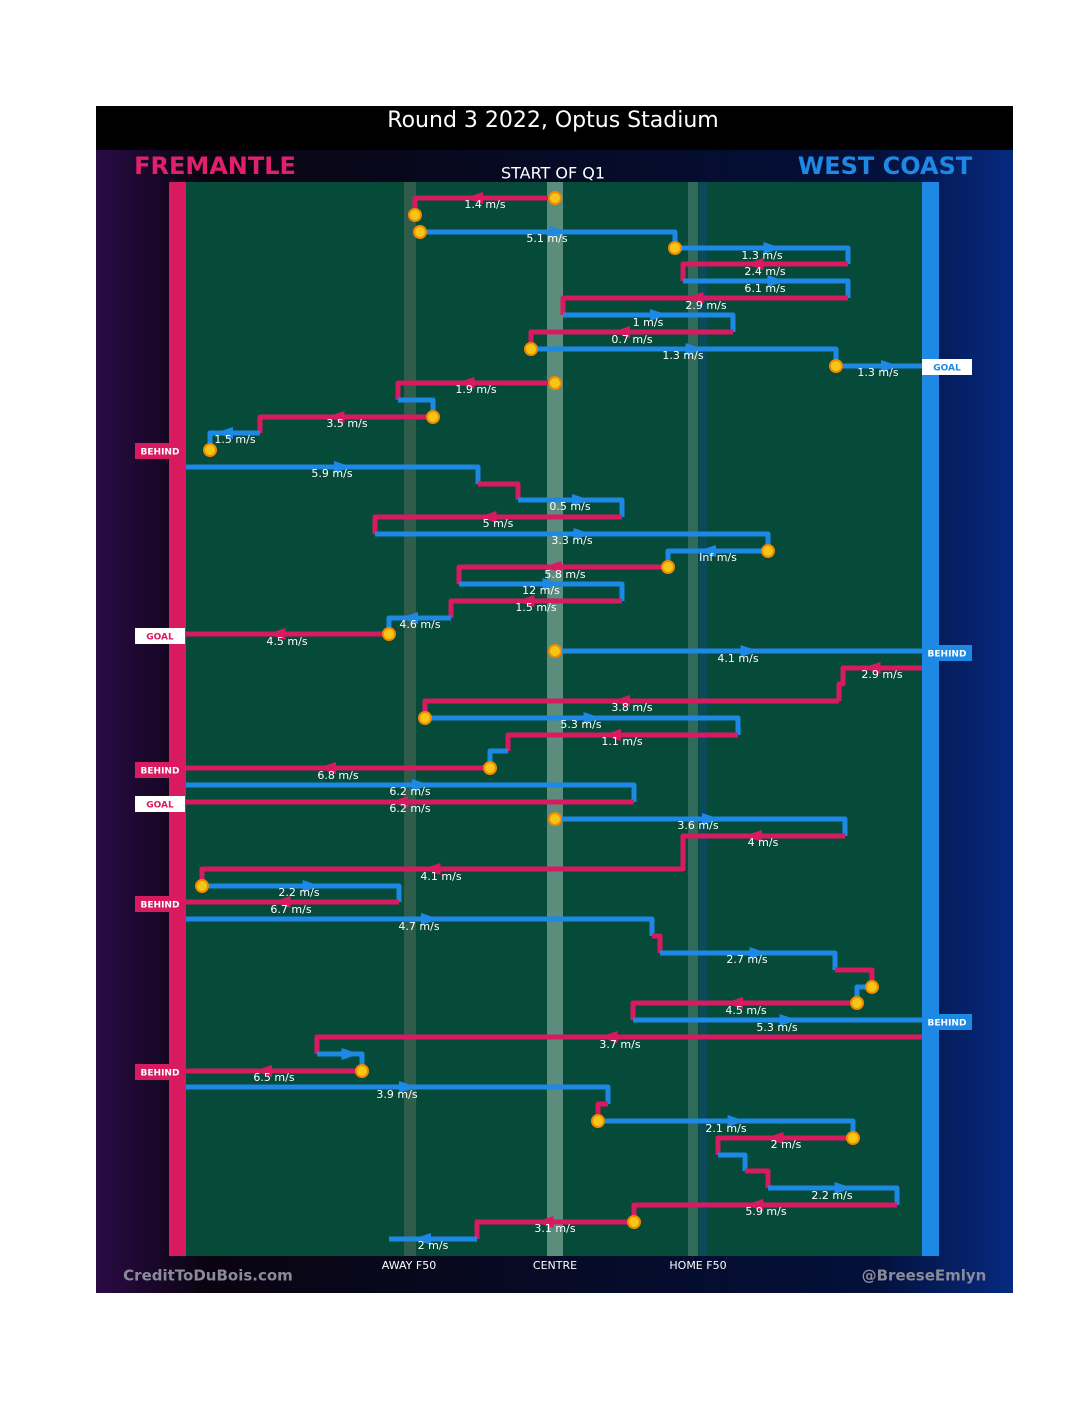 Image resolution: width=1080 pixels, height=1415 pixels. What do you see at coordinates (697, 1265) in the screenshot?
I see `axis-label: HOME F50` at bounding box center [697, 1265].